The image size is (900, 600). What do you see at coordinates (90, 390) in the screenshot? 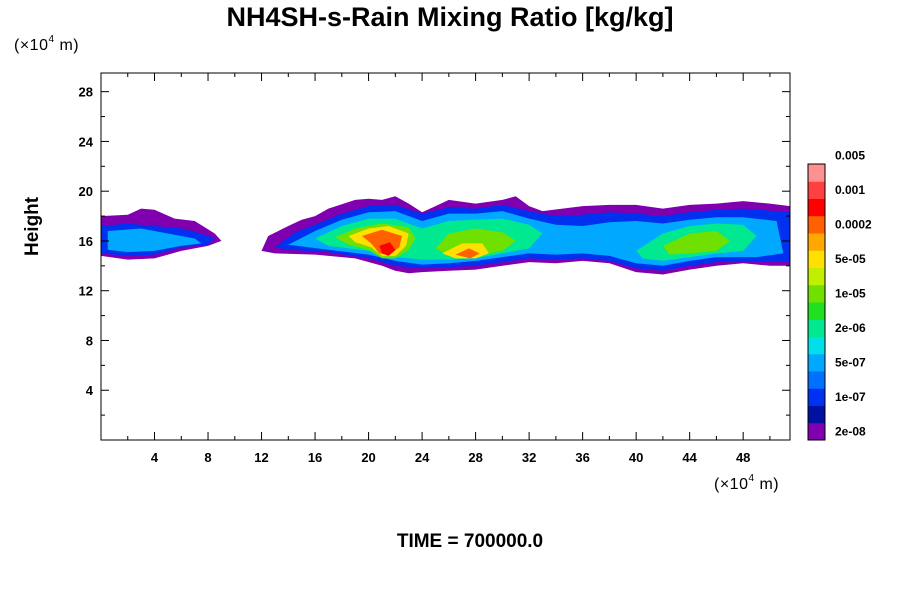
I see `y-tick-label: 4` at bounding box center [90, 390].